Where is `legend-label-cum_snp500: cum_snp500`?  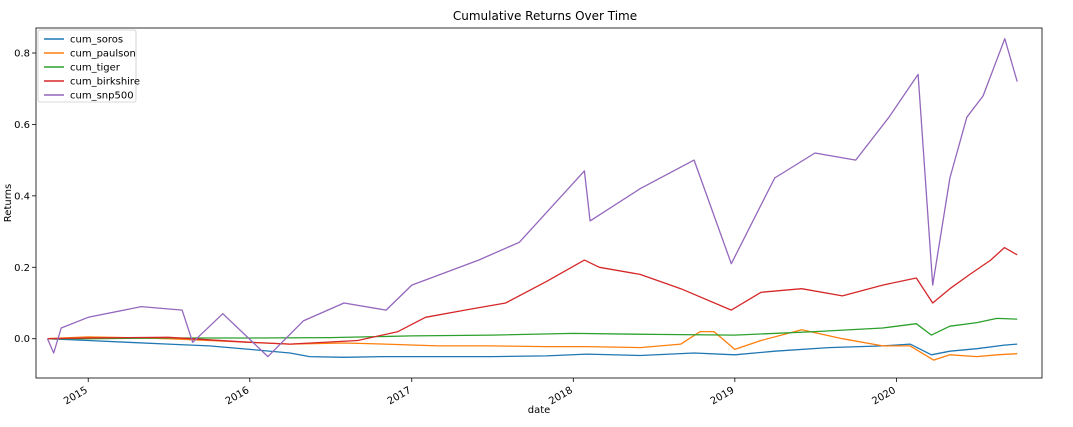
legend-label-cum_snp500: cum_snp500 is located at coordinates (102, 96).